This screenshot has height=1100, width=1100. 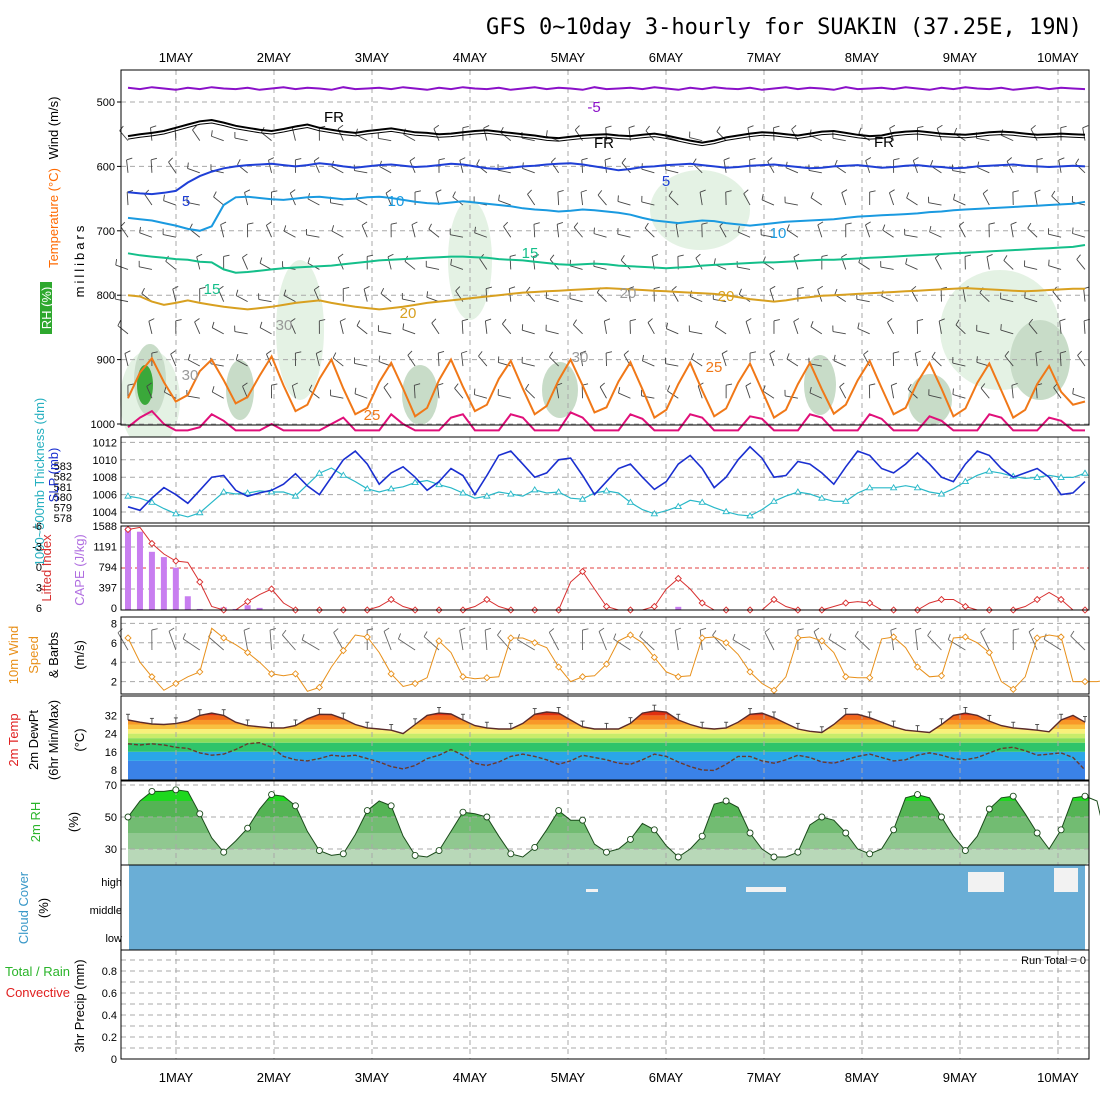 What do you see at coordinates (420, 395) in the screenshot?
I see `rh-shading` at bounding box center [420, 395].